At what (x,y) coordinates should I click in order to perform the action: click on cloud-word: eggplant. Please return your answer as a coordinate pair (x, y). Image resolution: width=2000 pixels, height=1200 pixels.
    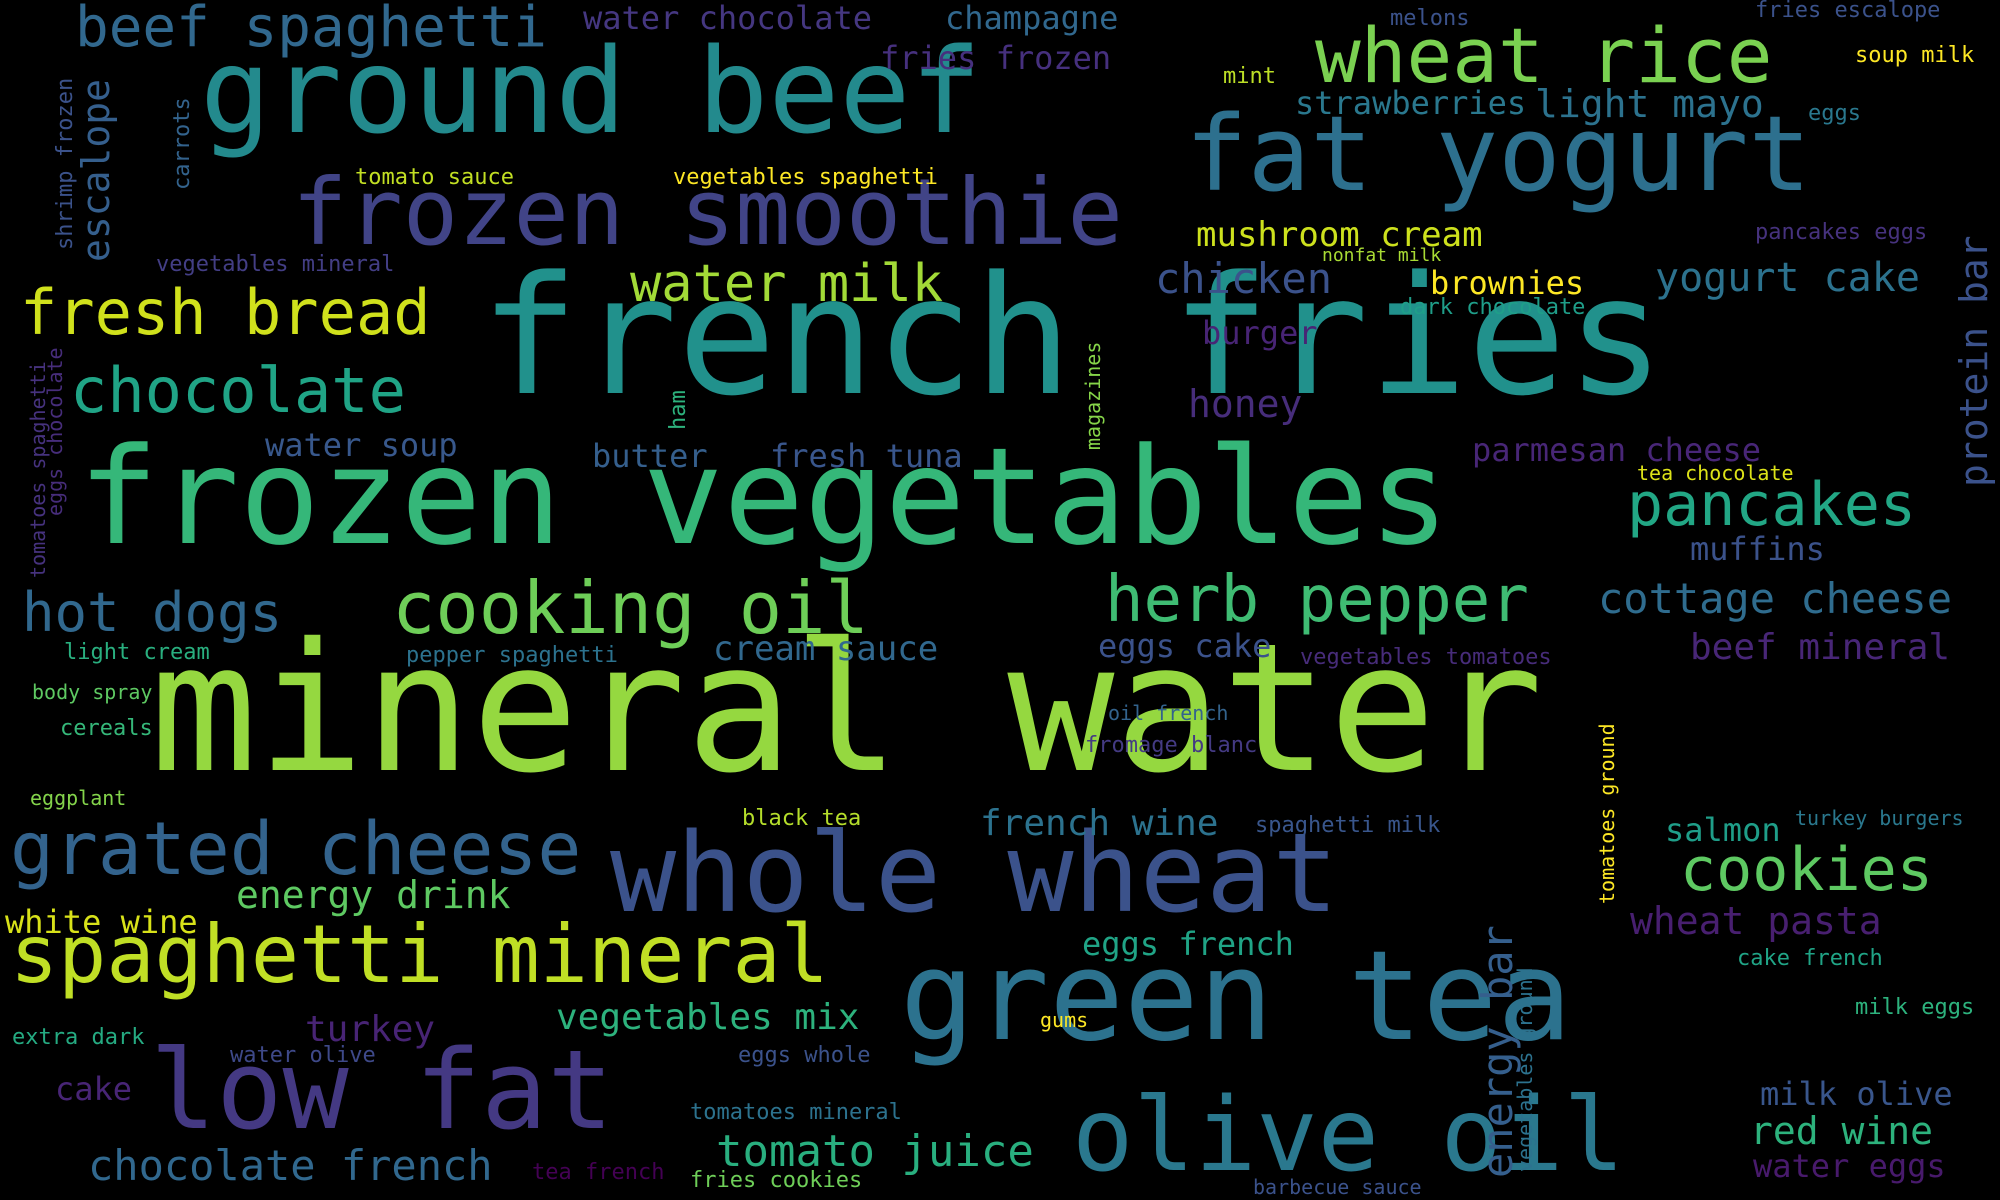
    Looking at the image, I should click on (78, 798).